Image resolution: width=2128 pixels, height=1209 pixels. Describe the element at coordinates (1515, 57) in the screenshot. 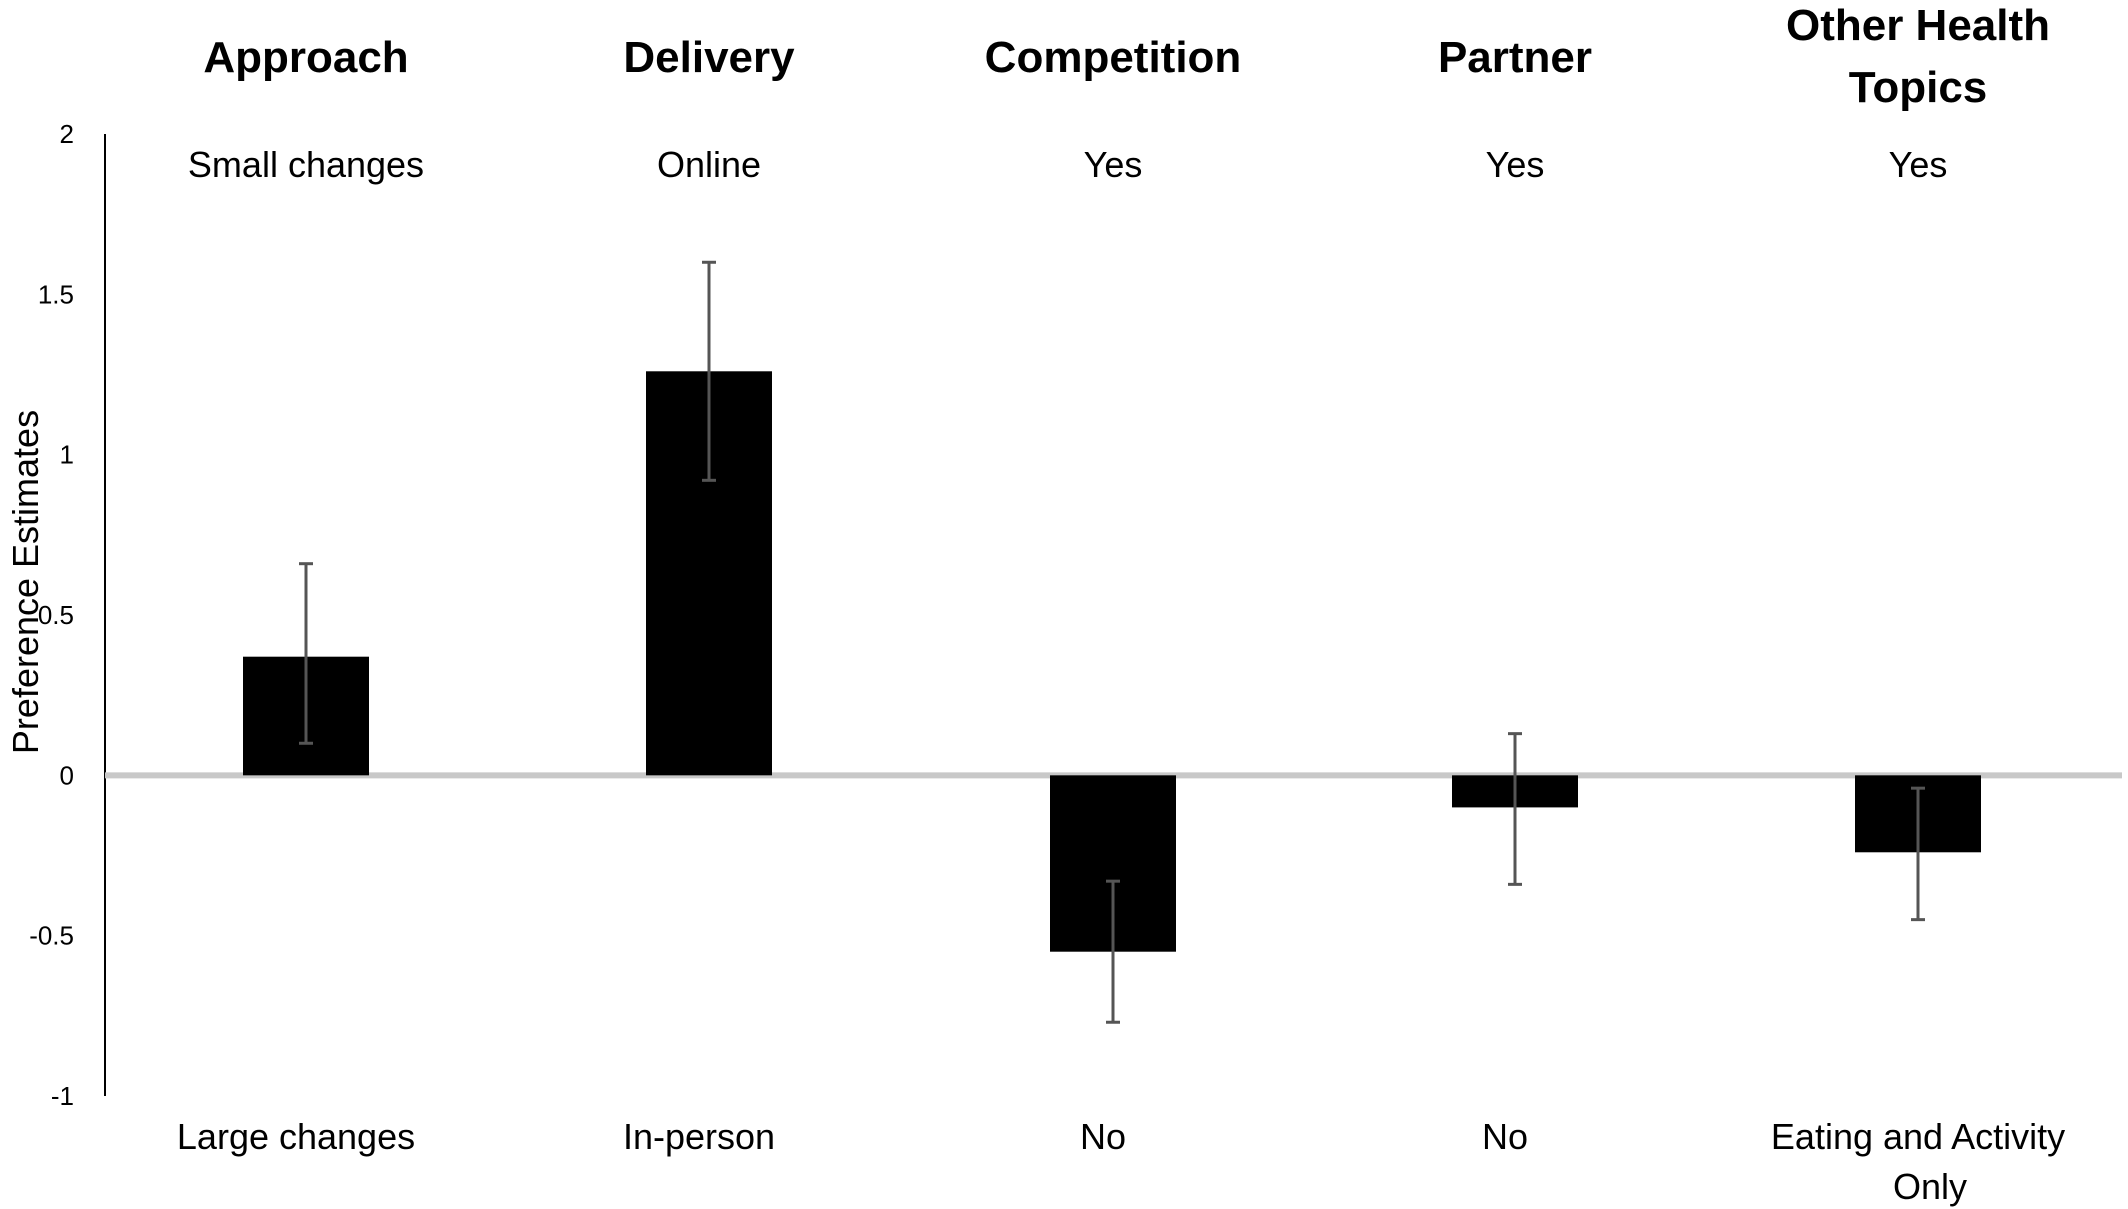

I see `category-title: Partner` at that location.